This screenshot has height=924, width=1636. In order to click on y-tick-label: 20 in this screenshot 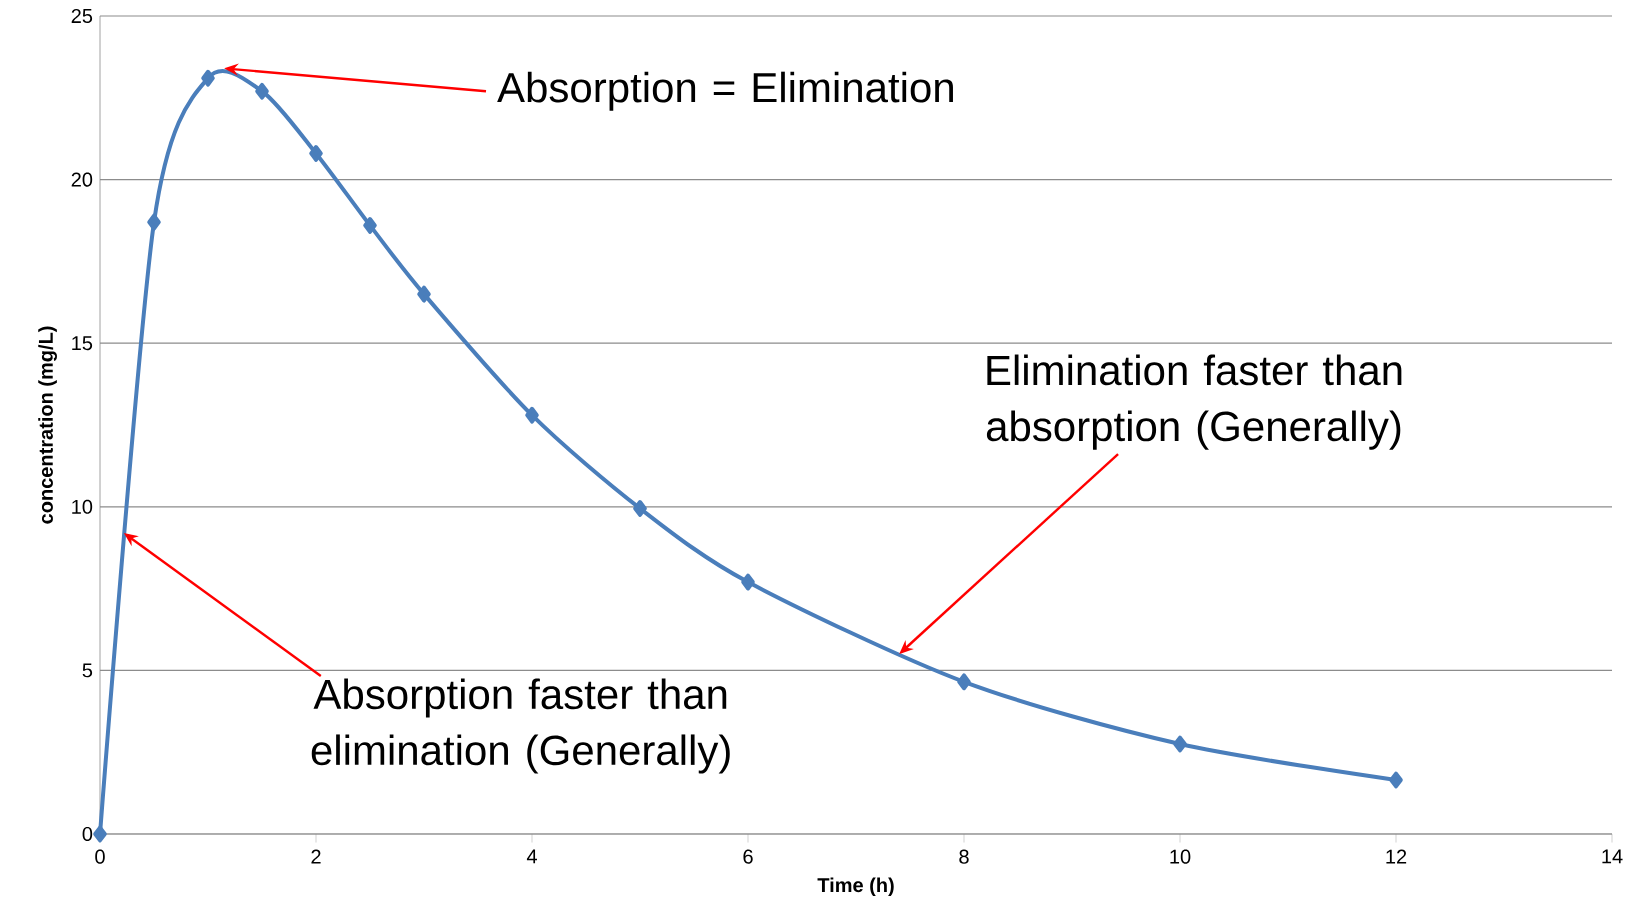, I will do `click(82, 179)`.